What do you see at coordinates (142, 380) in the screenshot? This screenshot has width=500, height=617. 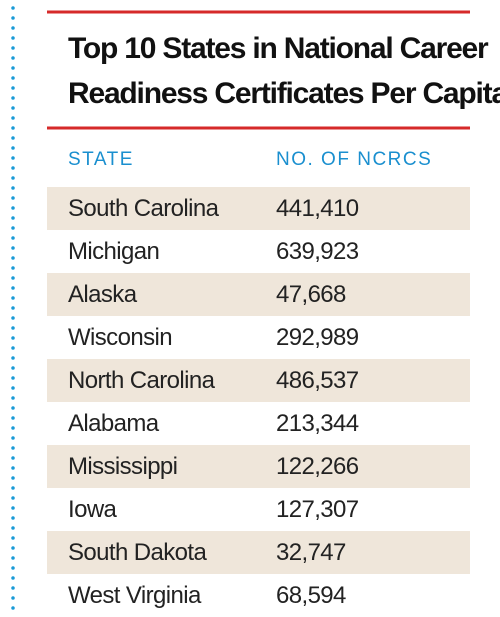 I see `table-cell: North Carolina` at bounding box center [142, 380].